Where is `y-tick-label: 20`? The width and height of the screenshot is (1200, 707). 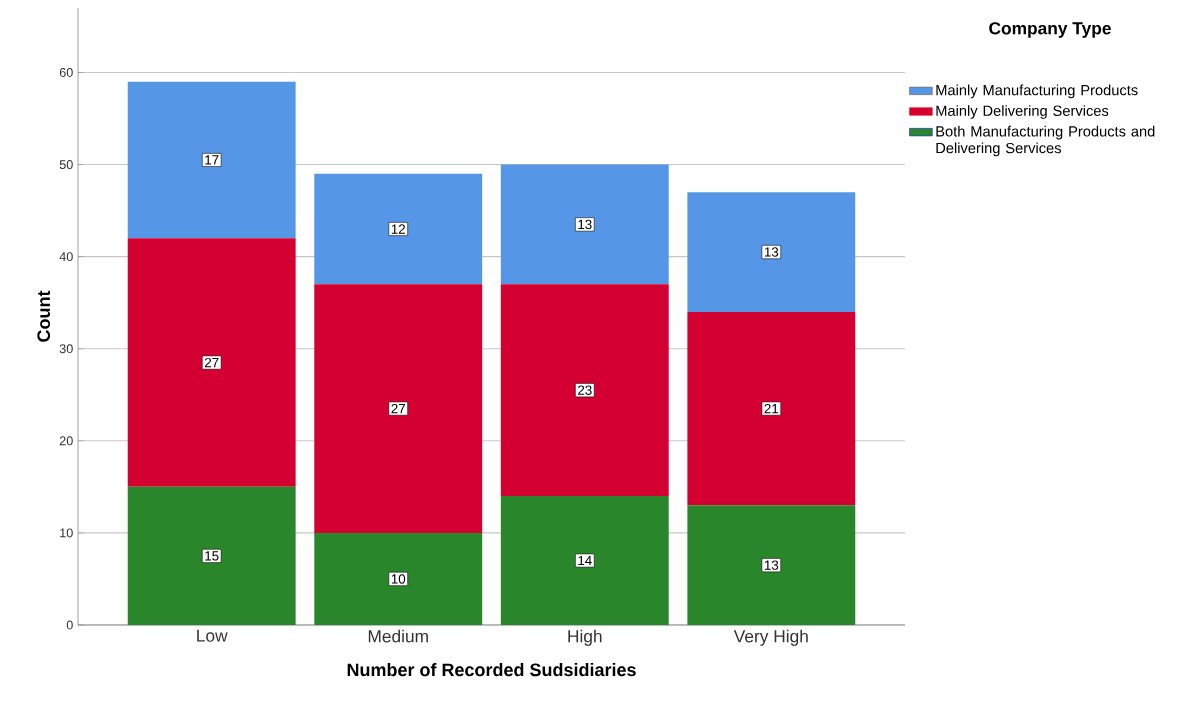 y-tick-label: 20 is located at coordinates (66, 441).